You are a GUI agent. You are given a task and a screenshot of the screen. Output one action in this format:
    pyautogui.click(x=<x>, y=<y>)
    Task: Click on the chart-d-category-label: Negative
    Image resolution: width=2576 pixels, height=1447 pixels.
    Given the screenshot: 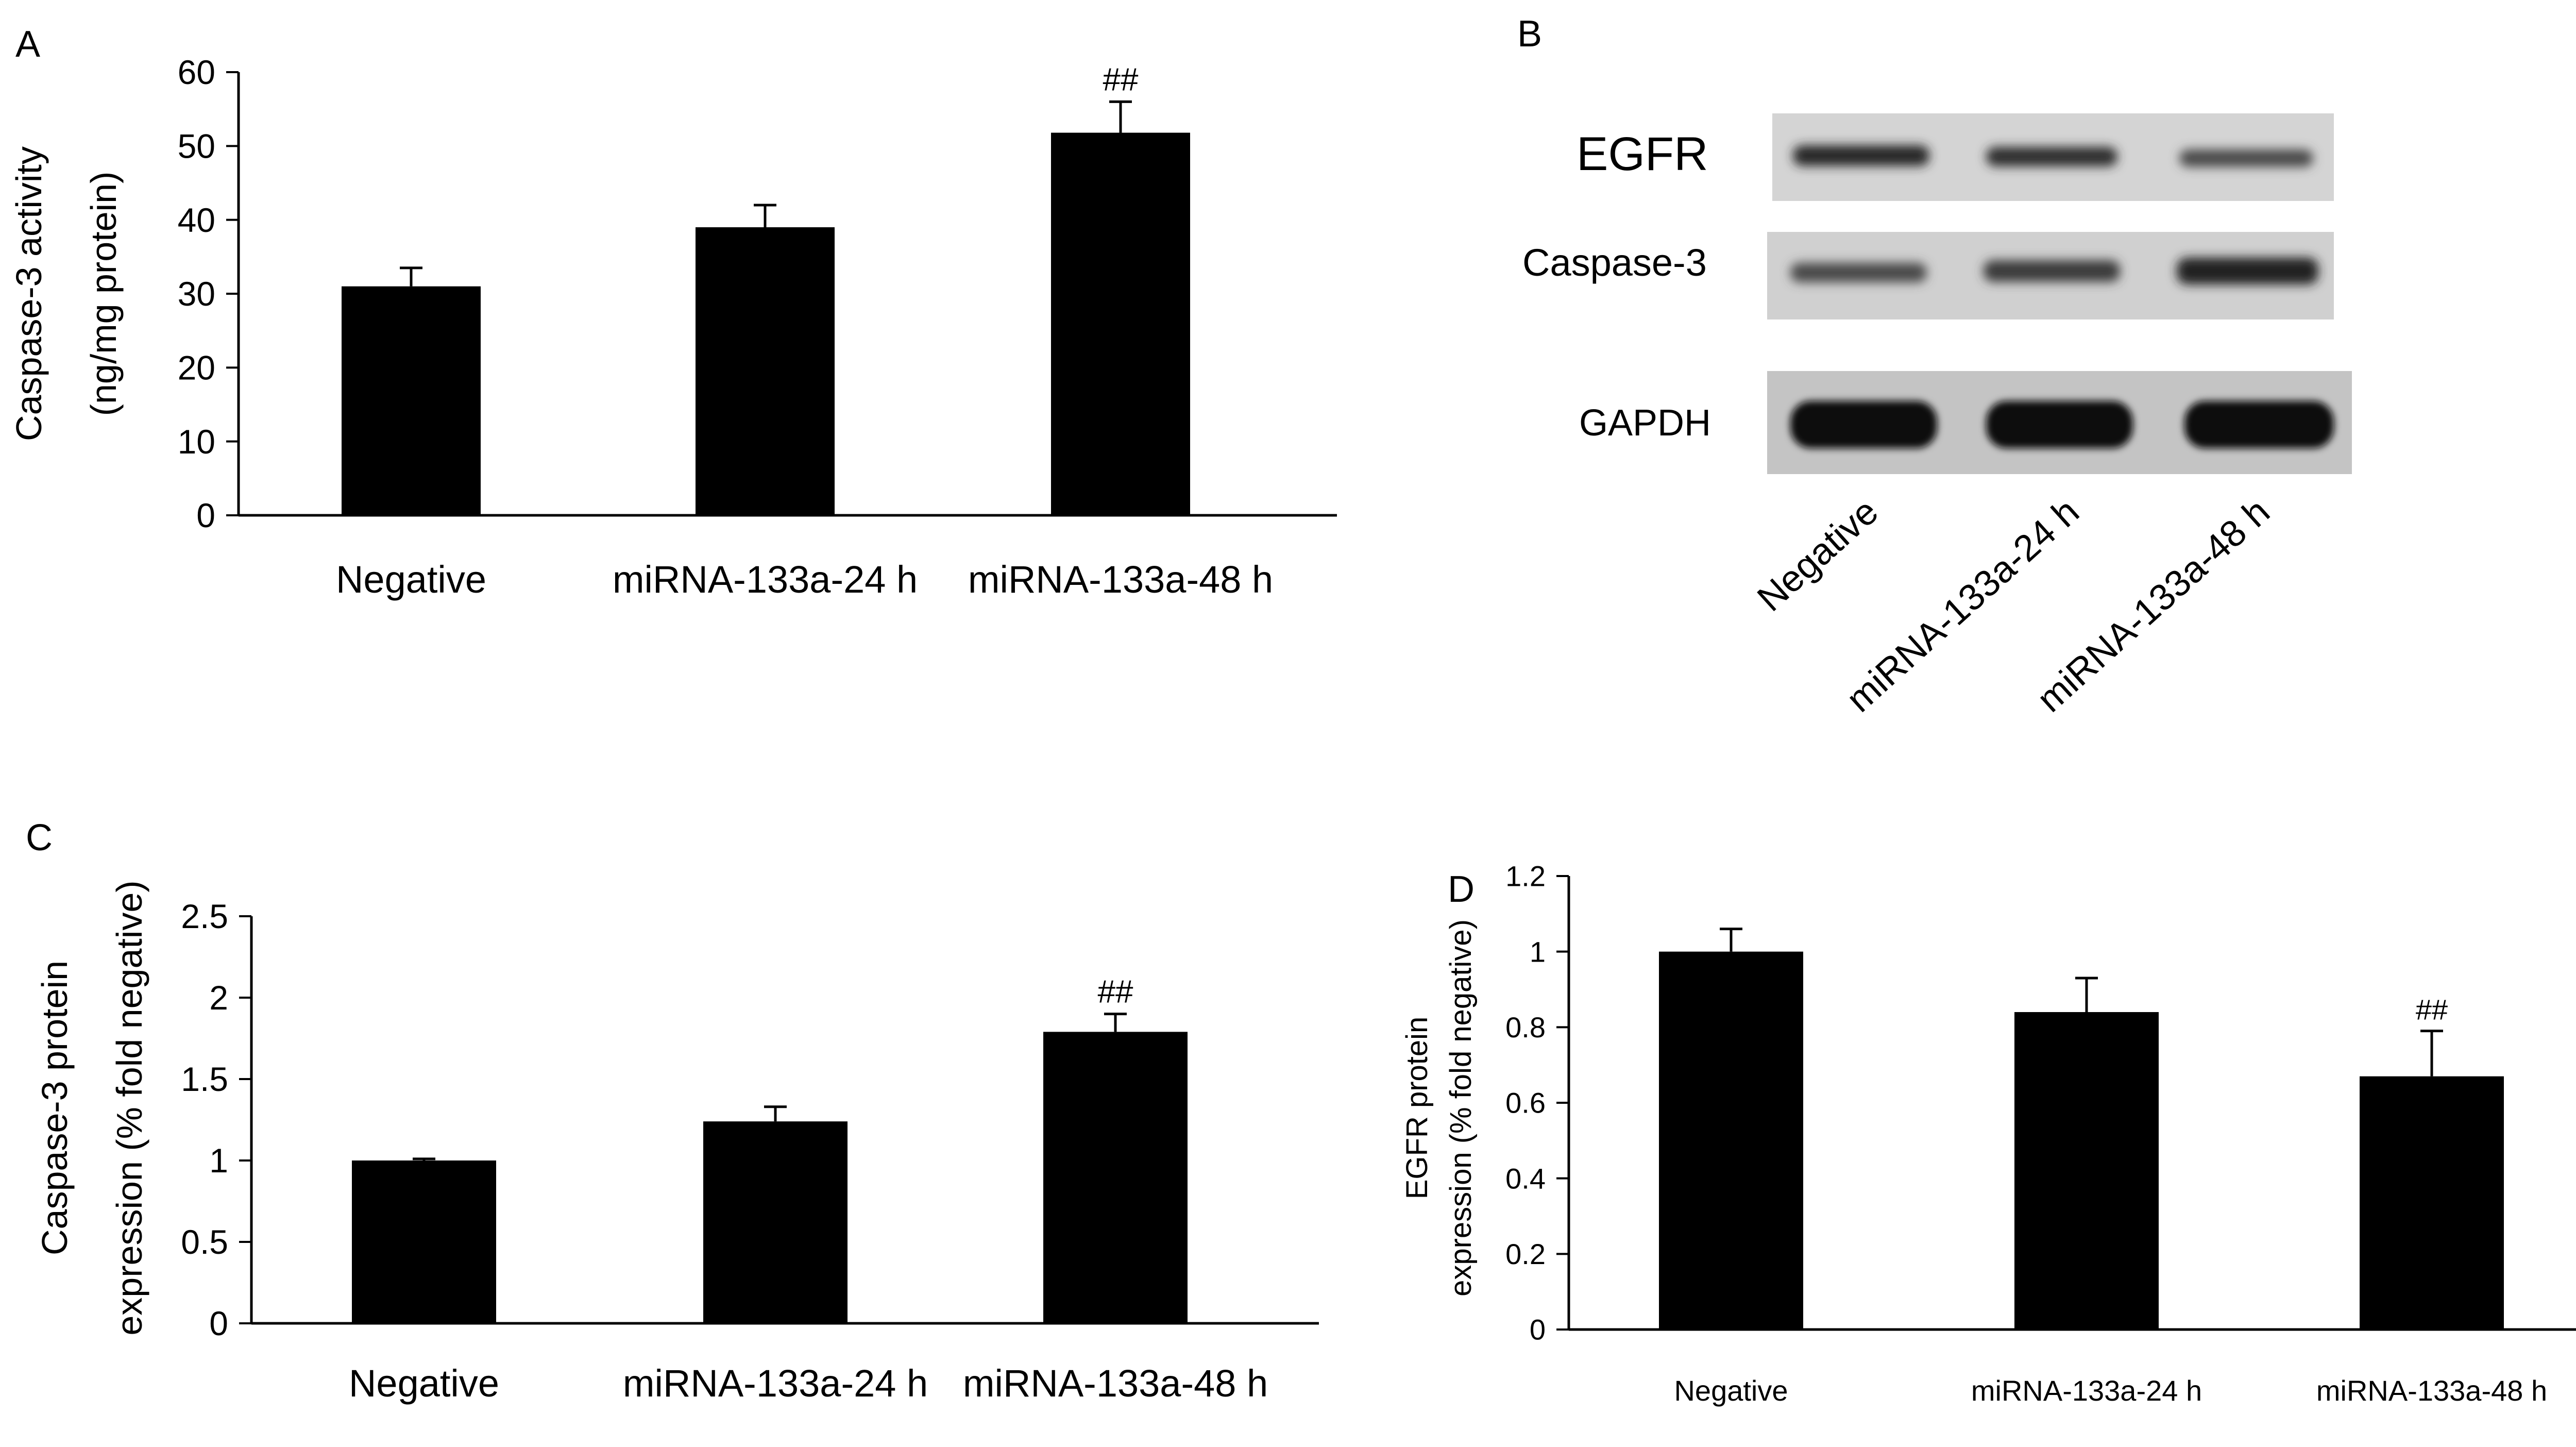 What is the action you would take?
    pyautogui.click(x=1731, y=1390)
    